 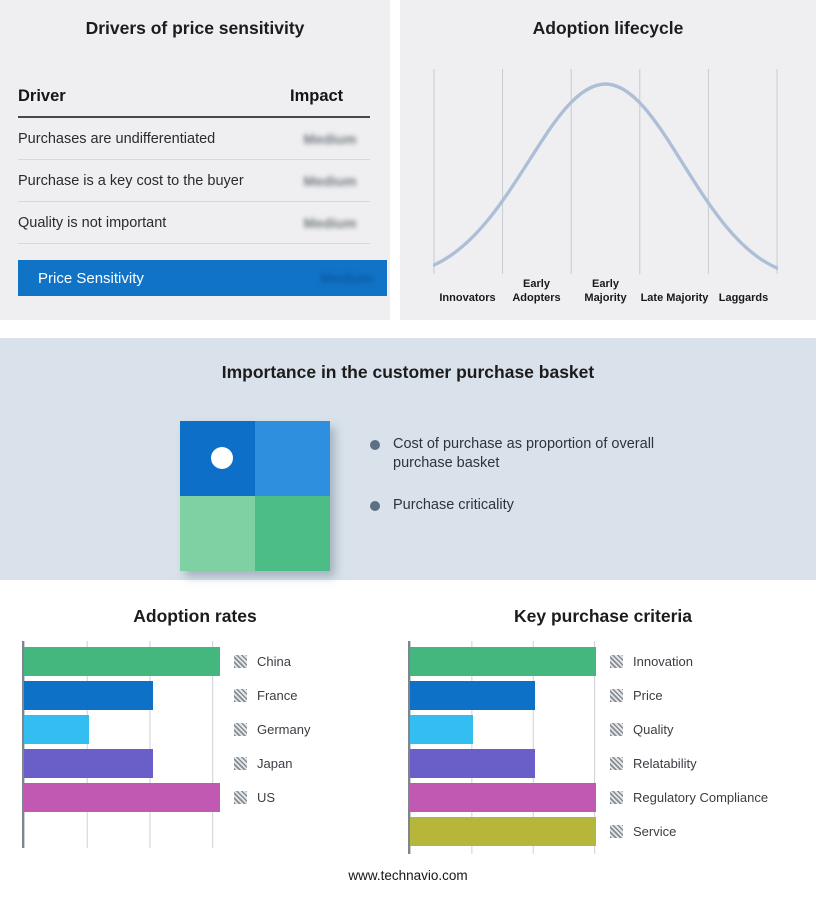 I want to click on legend-item-service: Service, so click(x=689, y=831).